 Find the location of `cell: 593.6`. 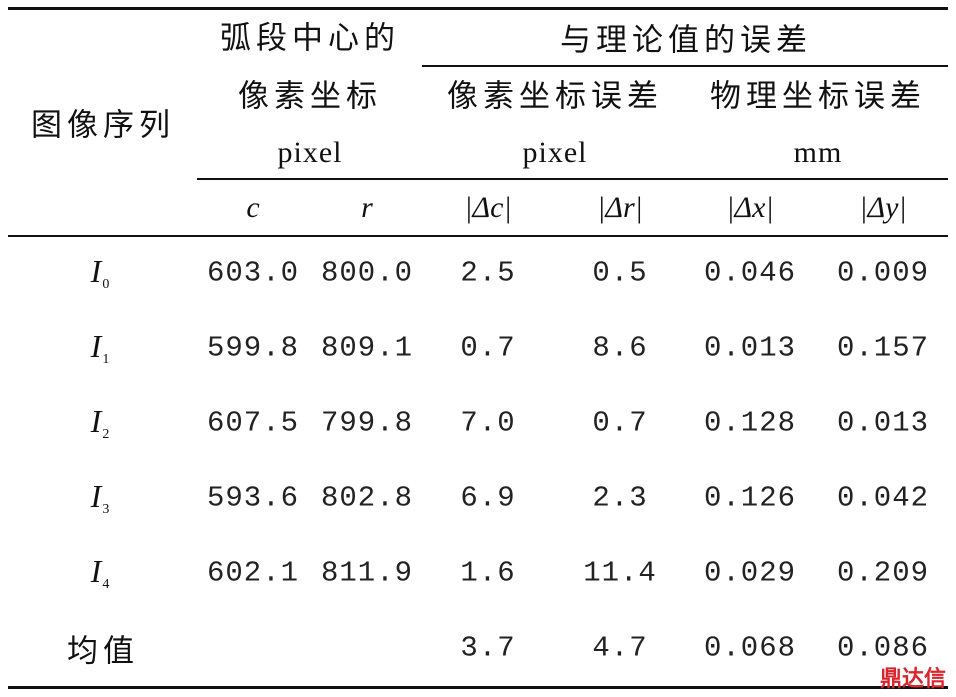

cell: 593.6 is located at coordinates (253, 498).